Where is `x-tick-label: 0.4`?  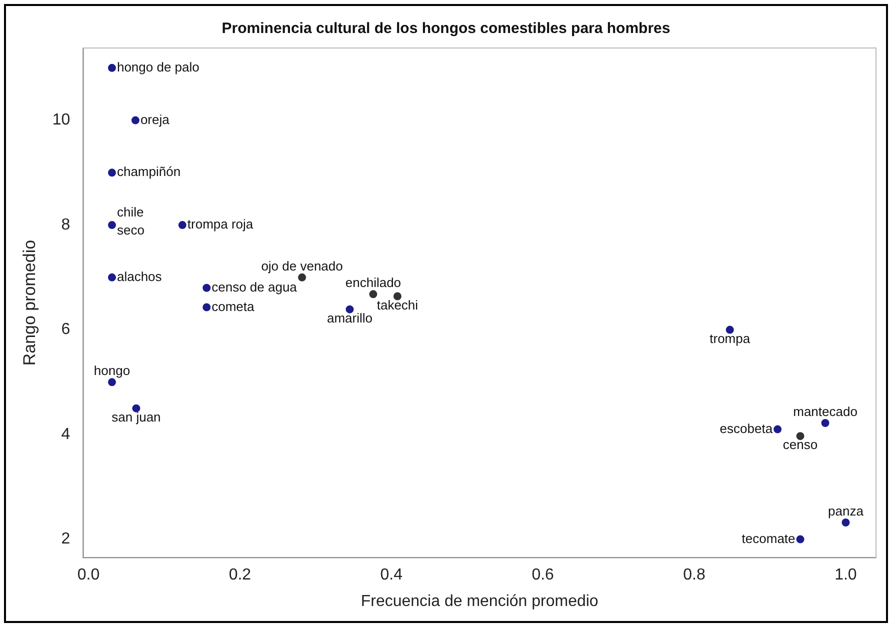 x-tick-label: 0.4 is located at coordinates (391, 575).